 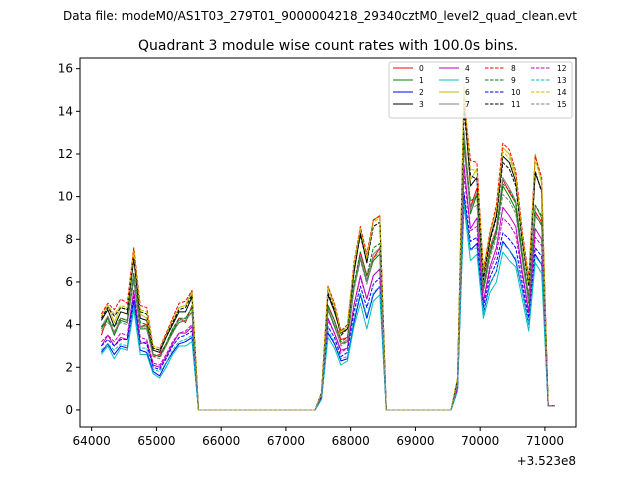 What do you see at coordinates (545, 441) in the screenshot?
I see `x-tick-label-7: 71000` at bounding box center [545, 441].